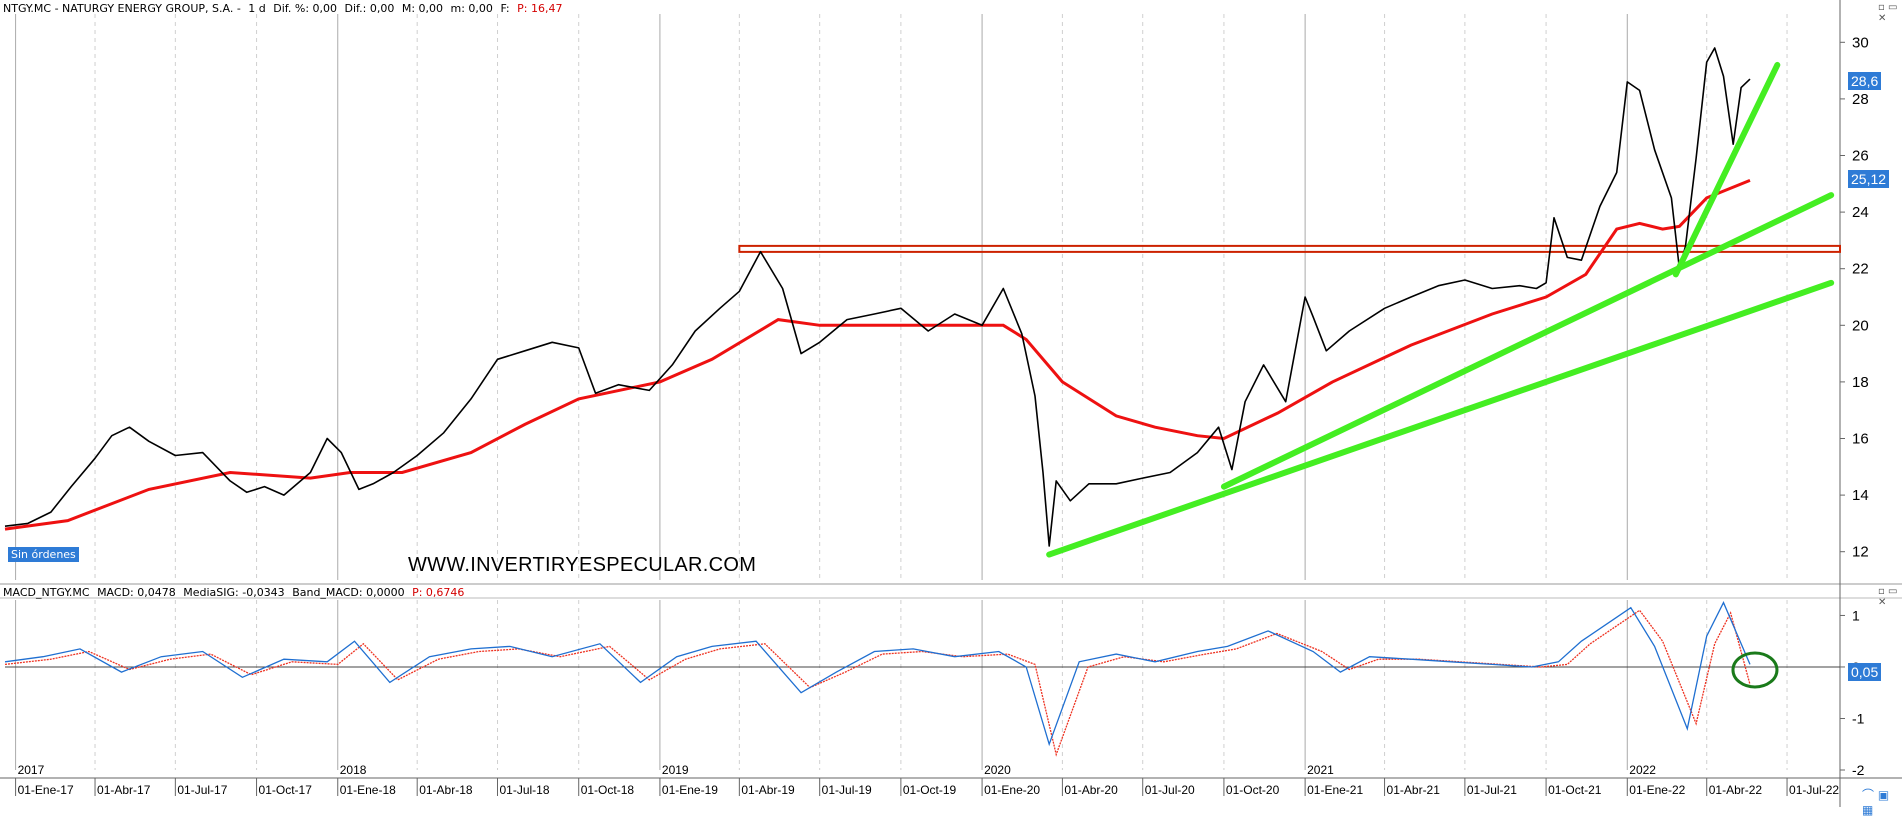 The height and width of the screenshot is (817, 1902). What do you see at coordinates (471, 8) in the screenshot?
I see `min-label: m: 0,00` at bounding box center [471, 8].